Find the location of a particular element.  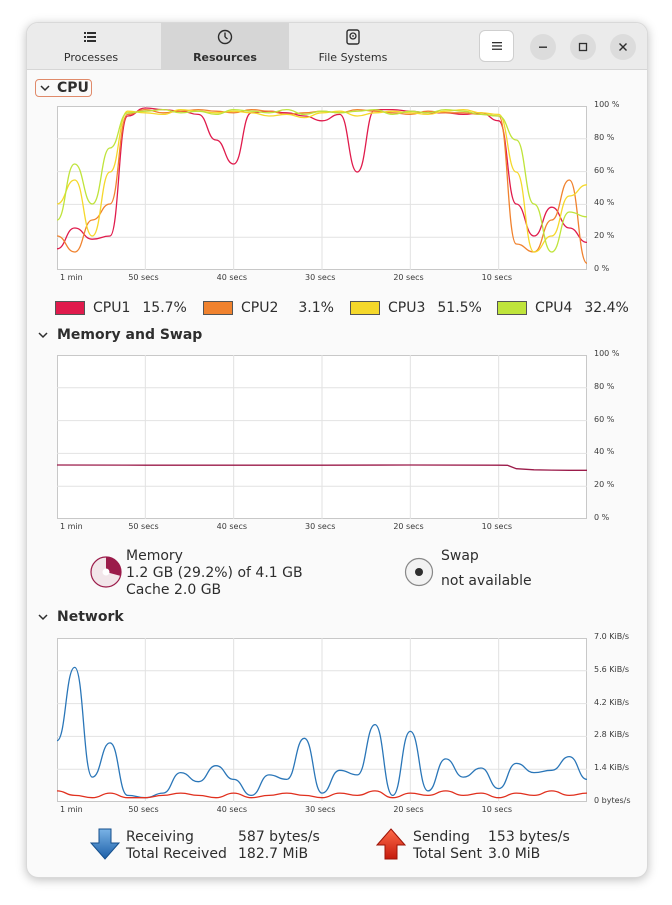

cpu4-legend: CPU4 32.4% is located at coordinates (563, 308).